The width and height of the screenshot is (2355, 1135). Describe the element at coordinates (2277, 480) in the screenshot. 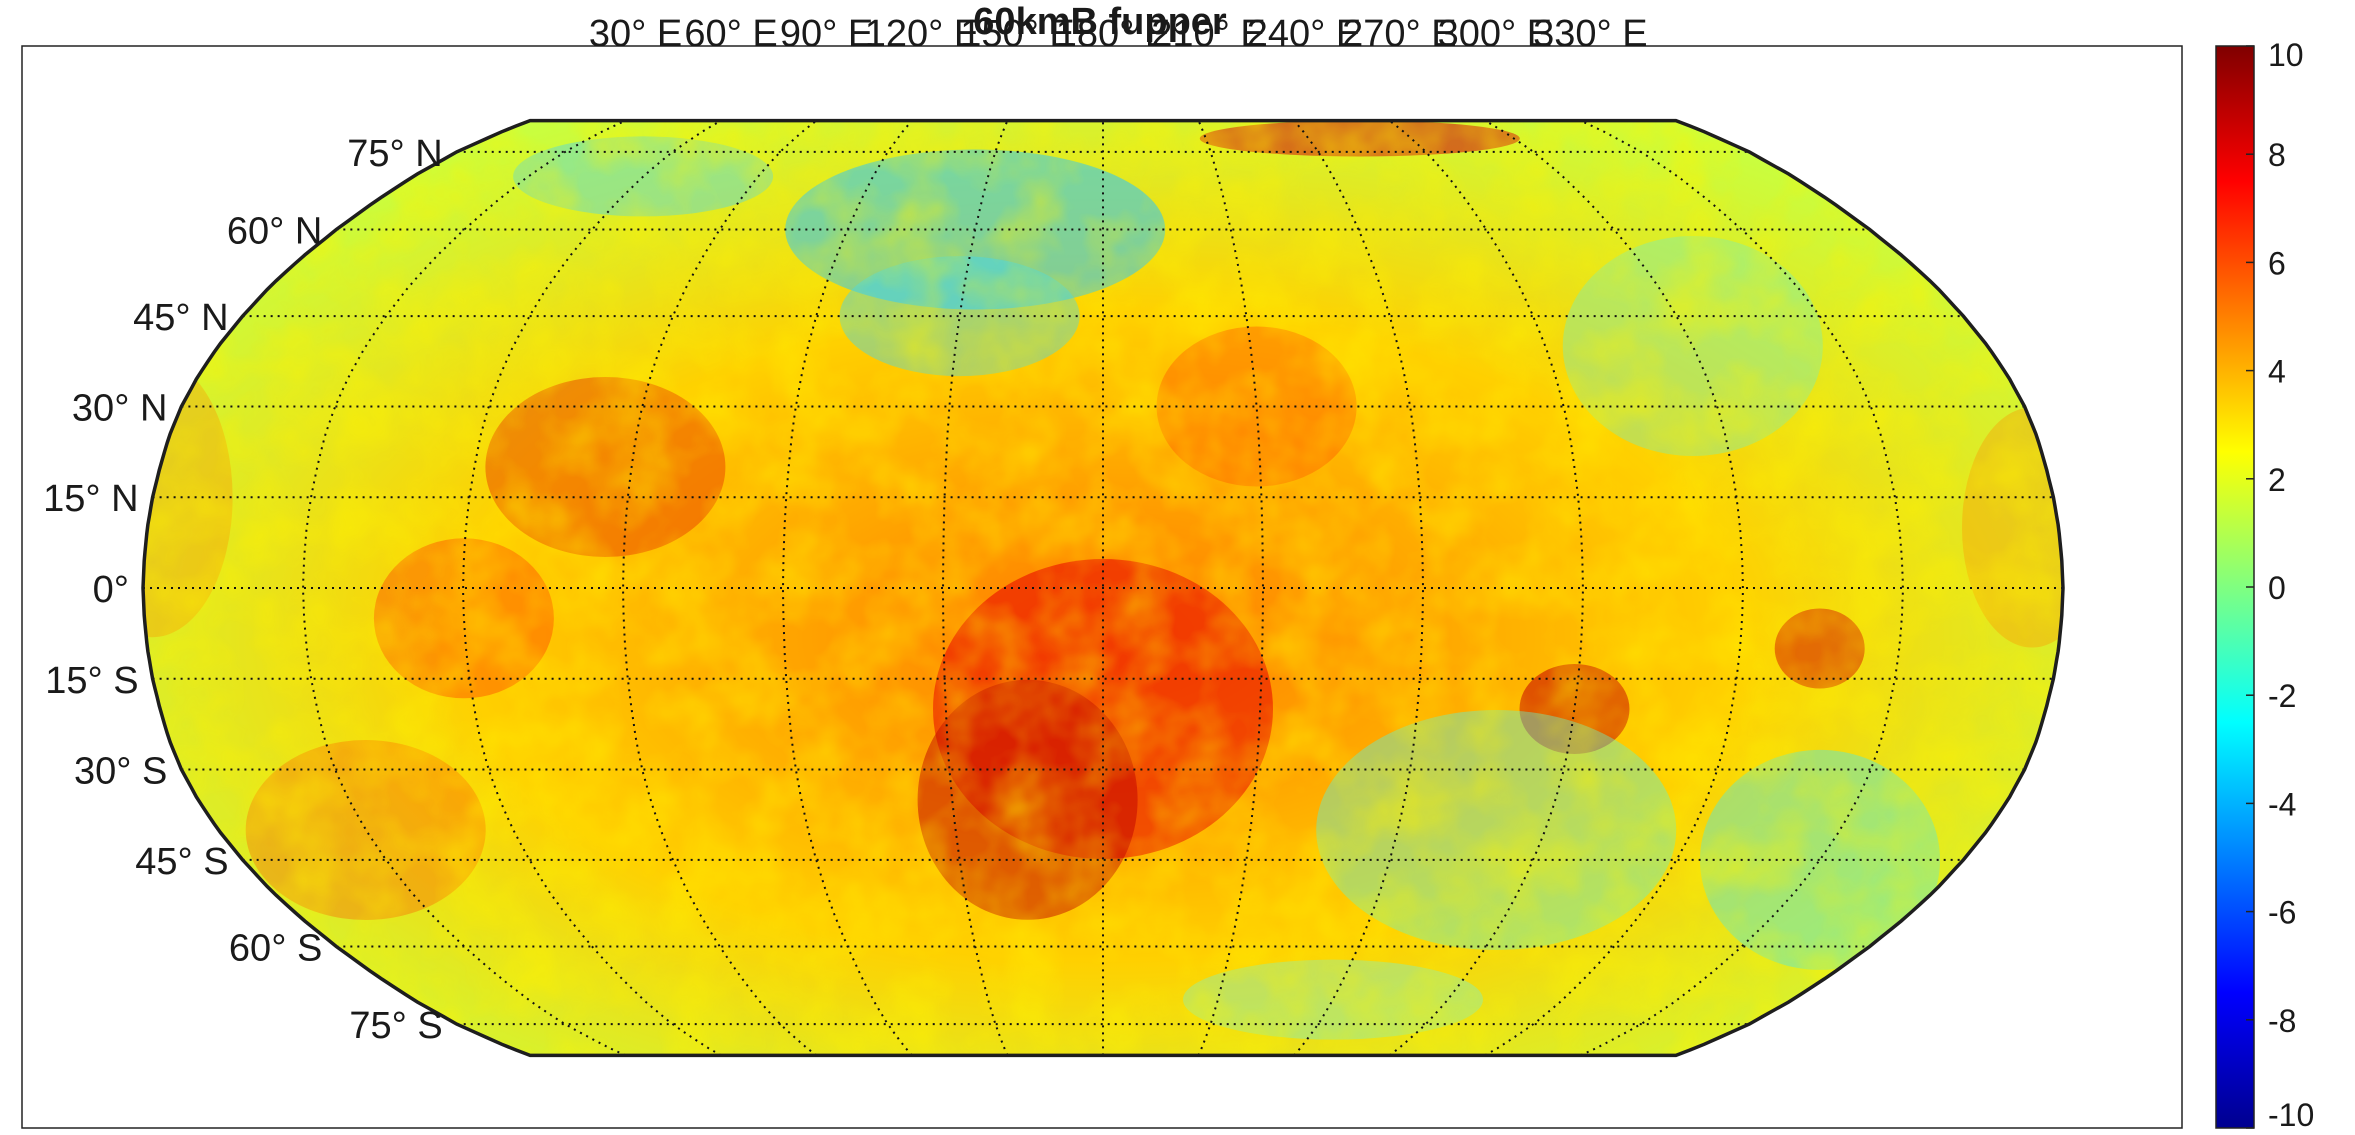

I see `colorbar-tick-label: 2` at that location.